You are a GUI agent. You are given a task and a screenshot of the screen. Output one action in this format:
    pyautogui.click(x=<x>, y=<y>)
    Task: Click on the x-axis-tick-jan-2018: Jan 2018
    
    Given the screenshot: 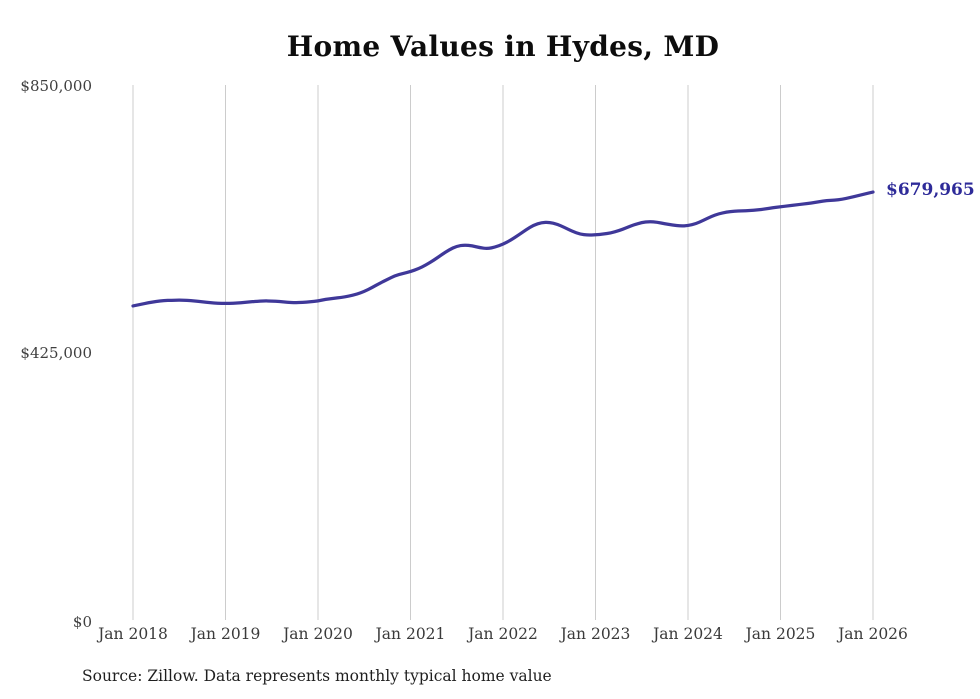 What is the action you would take?
    pyautogui.click(x=133, y=634)
    